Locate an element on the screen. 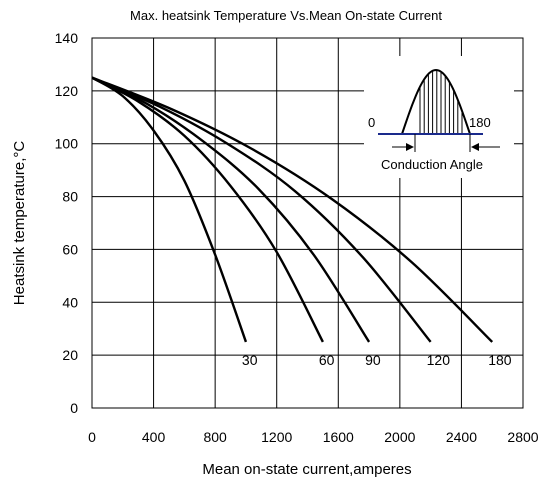 The width and height of the screenshot is (555, 485). inset-label-end: 180 is located at coordinates (480, 122).